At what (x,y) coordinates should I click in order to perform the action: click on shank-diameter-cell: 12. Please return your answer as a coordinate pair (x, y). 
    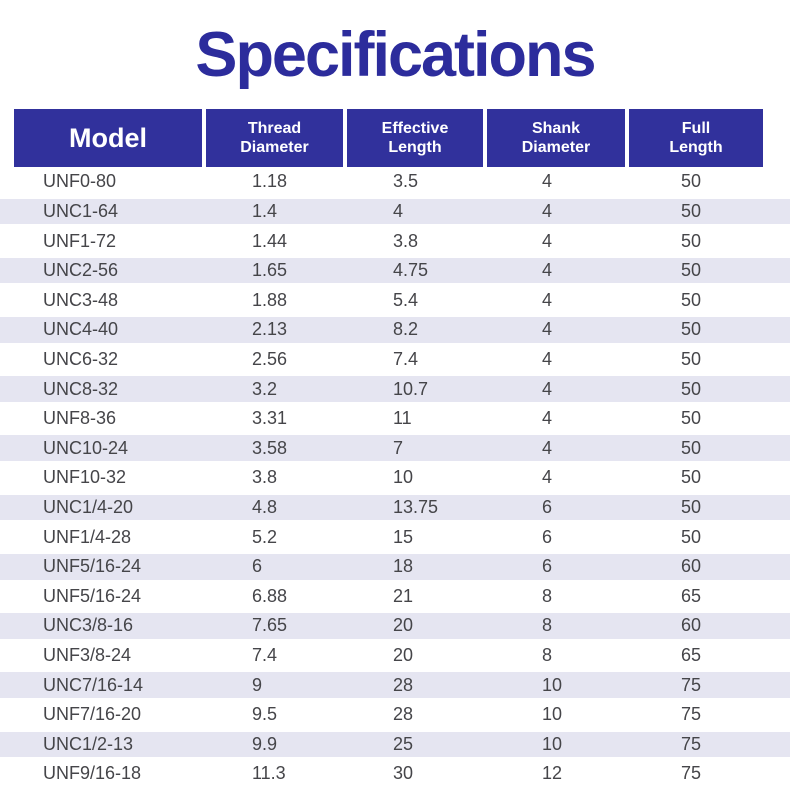
    Looking at the image, I should click on (552, 773).